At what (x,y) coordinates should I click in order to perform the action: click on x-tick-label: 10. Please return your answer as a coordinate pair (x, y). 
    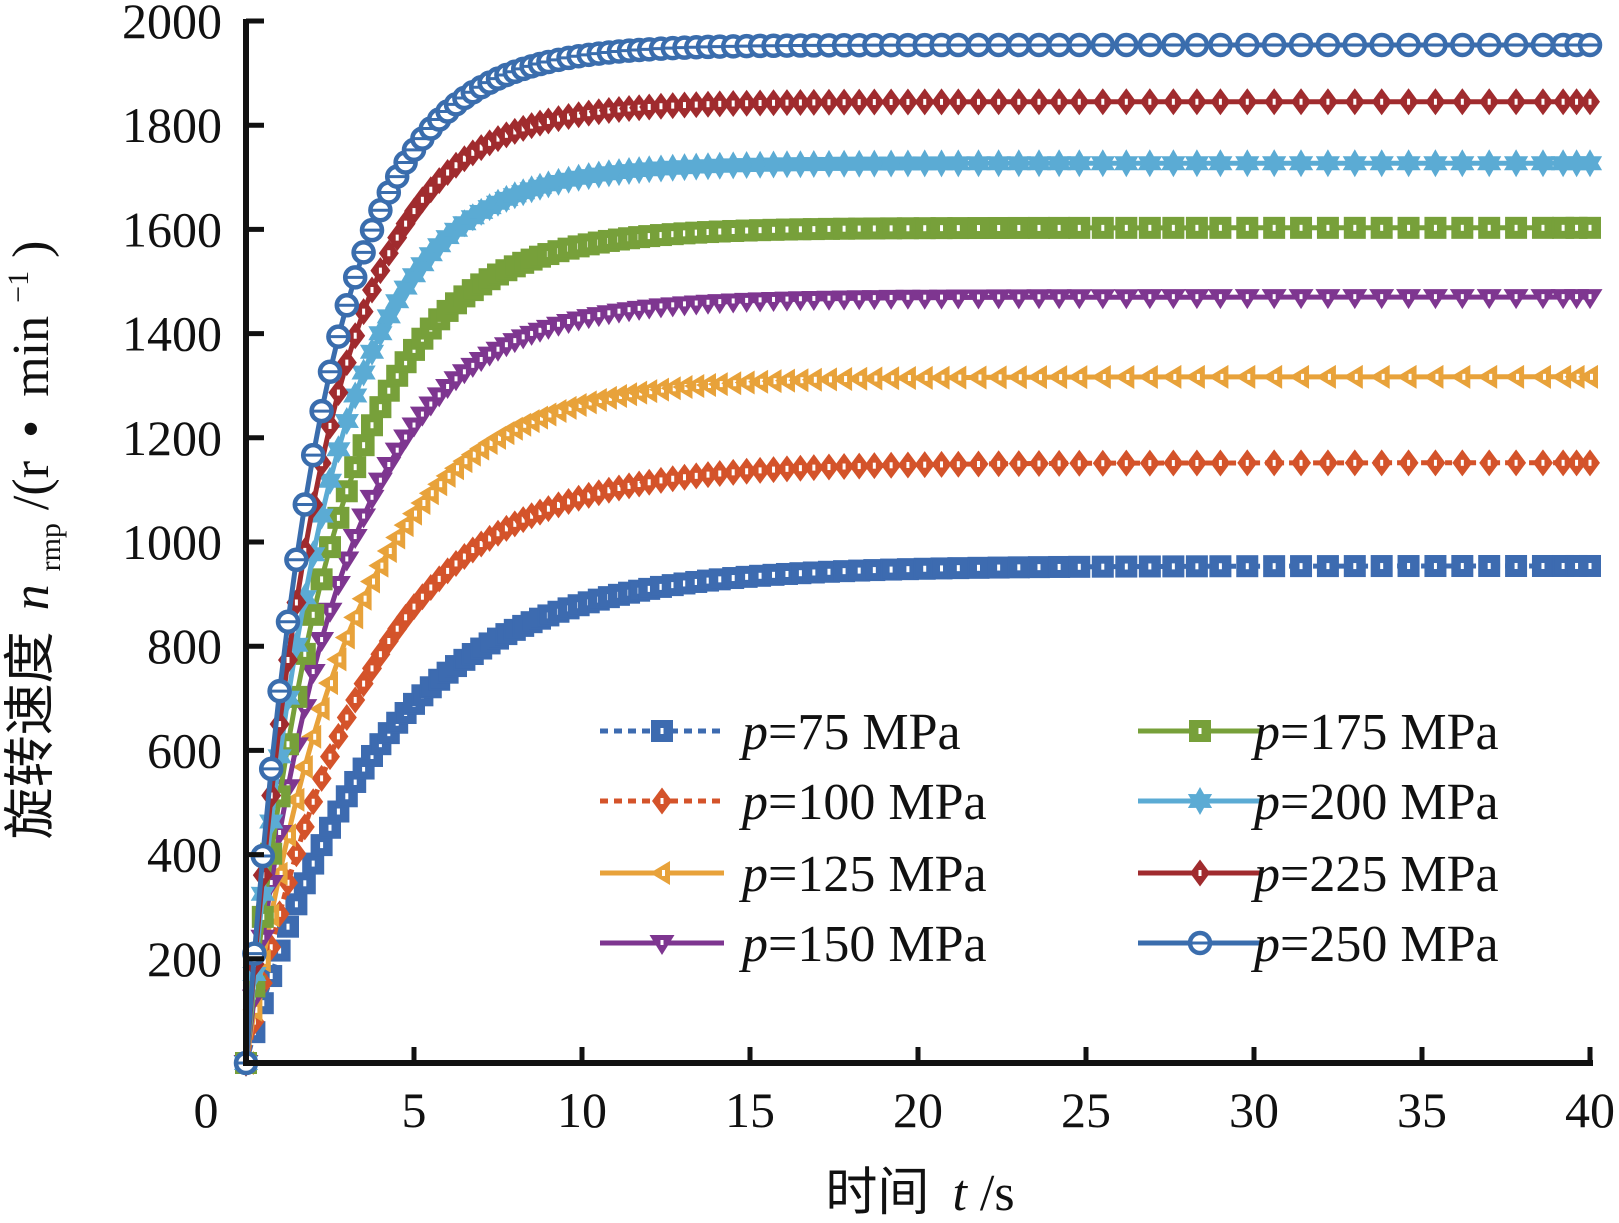
    Looking at the image, I should click on (582, 1110).